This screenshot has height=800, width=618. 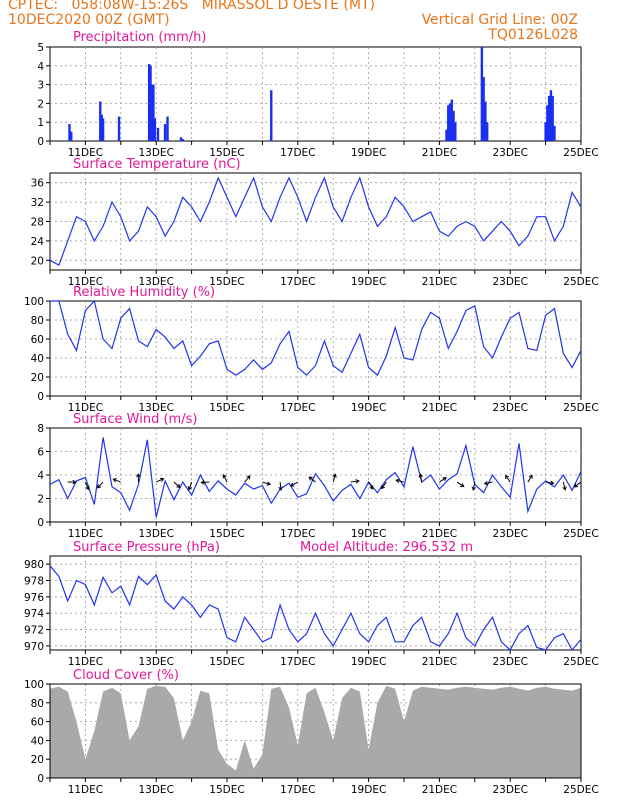 I want to click on panel-title: Surface Temperature (nC), so click(x=157, y=164).